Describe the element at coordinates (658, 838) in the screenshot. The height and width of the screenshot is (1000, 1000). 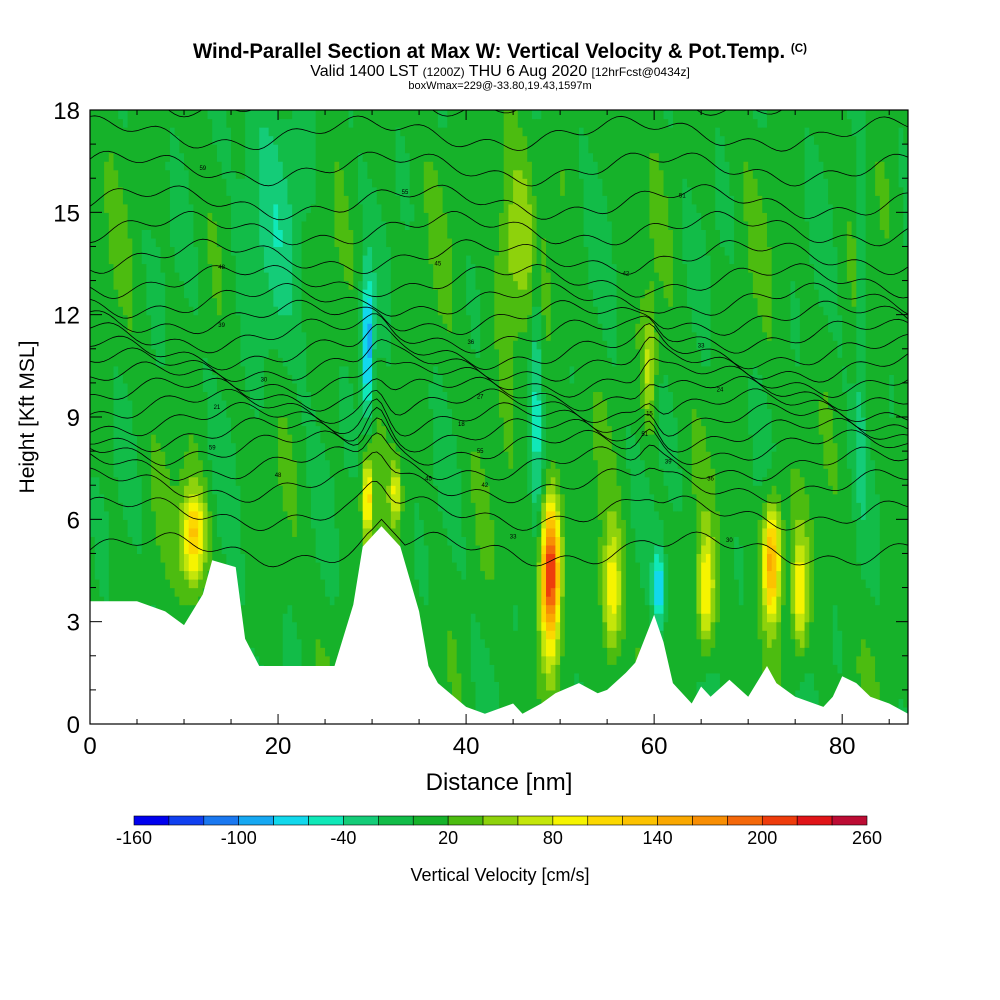
I see `colorbar-tick-label: 140` at that location.